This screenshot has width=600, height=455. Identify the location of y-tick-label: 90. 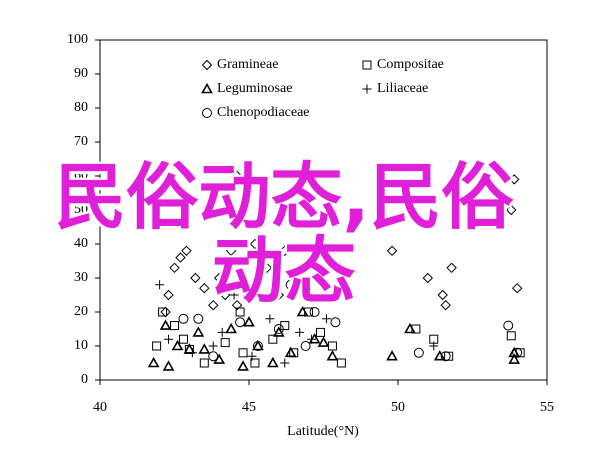
(81, 73).